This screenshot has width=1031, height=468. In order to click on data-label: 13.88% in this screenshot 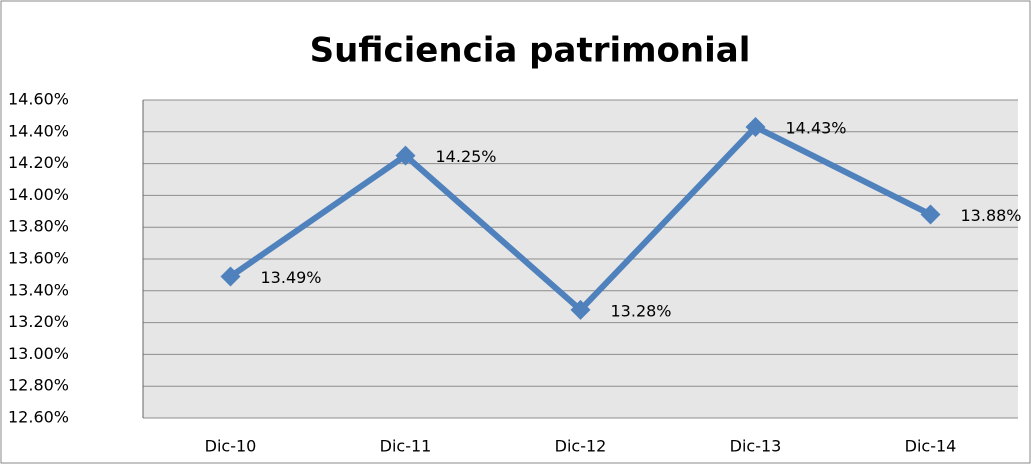, I will do `click(991, 215)`.